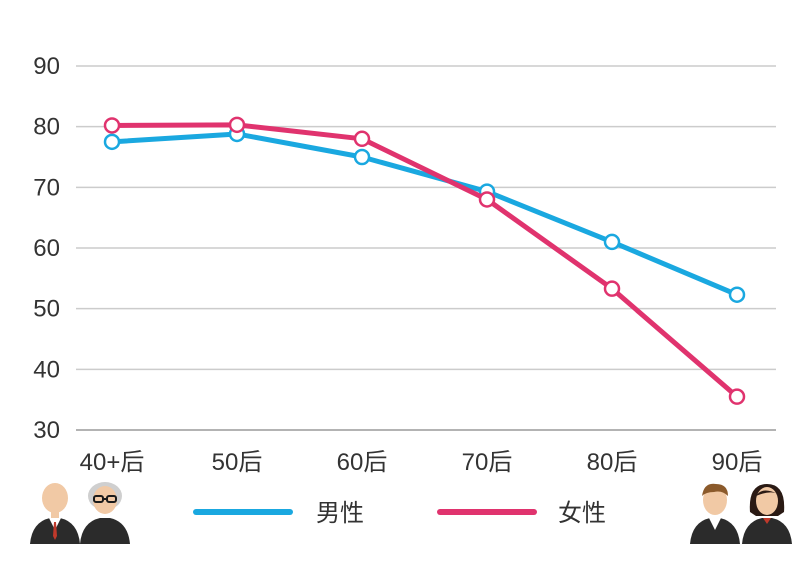 The image size is (804, 568). I want to click on young-woman-icon, so click(767, 514).